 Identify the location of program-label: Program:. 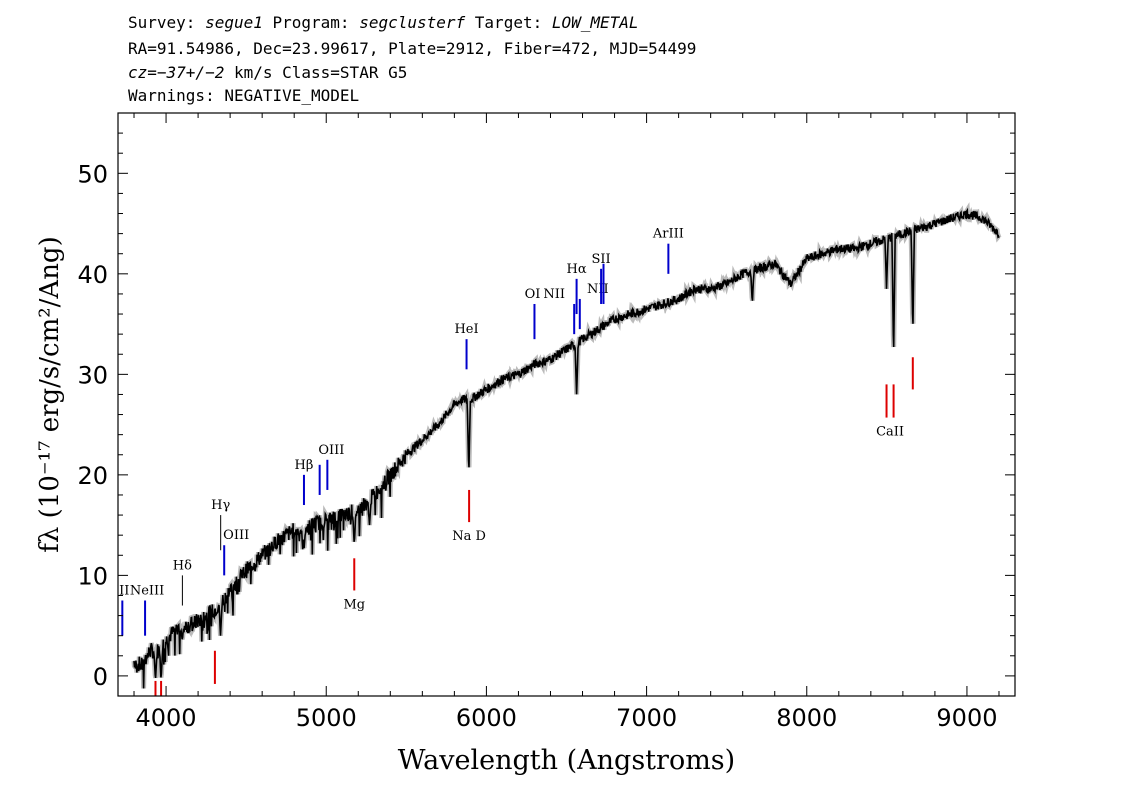
(311, 22).